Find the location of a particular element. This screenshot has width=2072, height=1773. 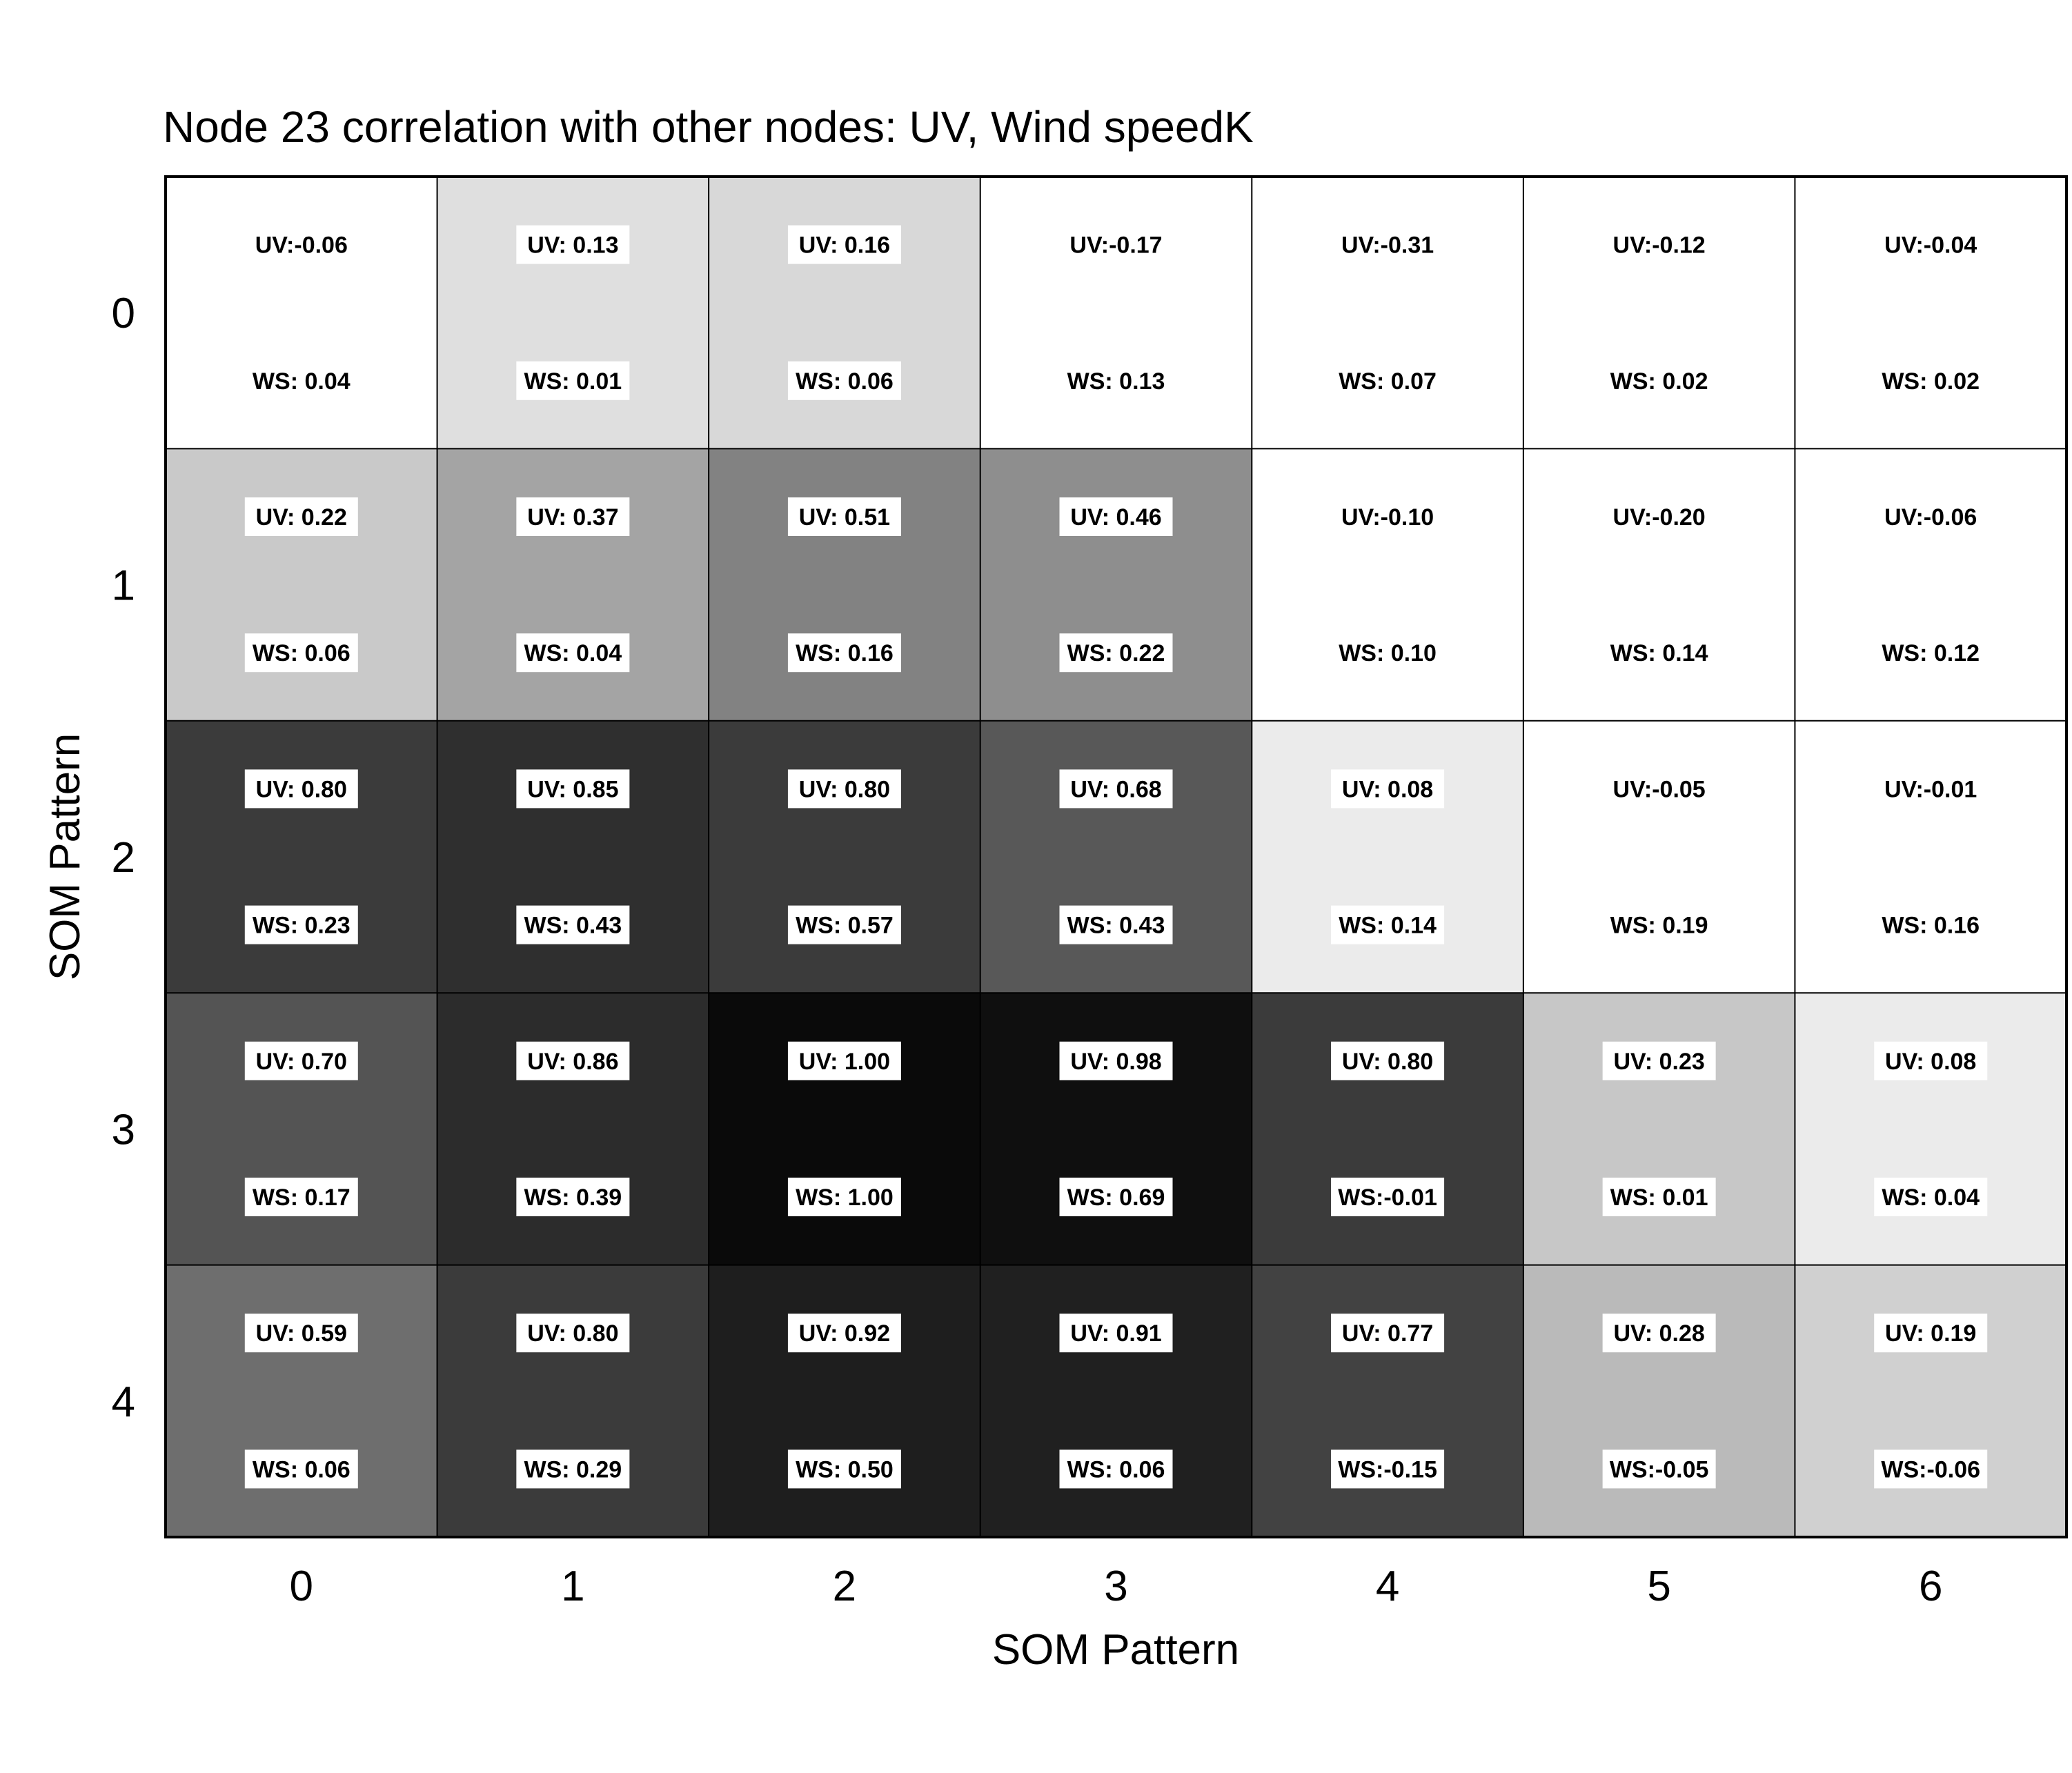

cell-label: UV: 0.51 is located at coordinates (844, 518).